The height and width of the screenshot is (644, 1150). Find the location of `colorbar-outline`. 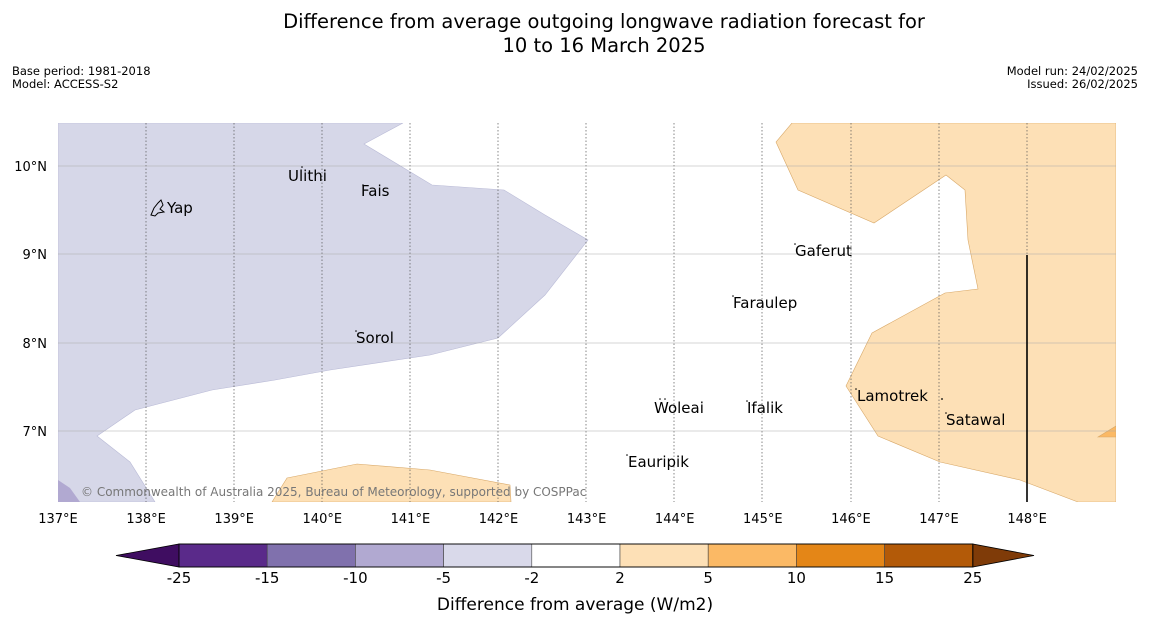

colorbar-outline is located at coordinates (576, 555).